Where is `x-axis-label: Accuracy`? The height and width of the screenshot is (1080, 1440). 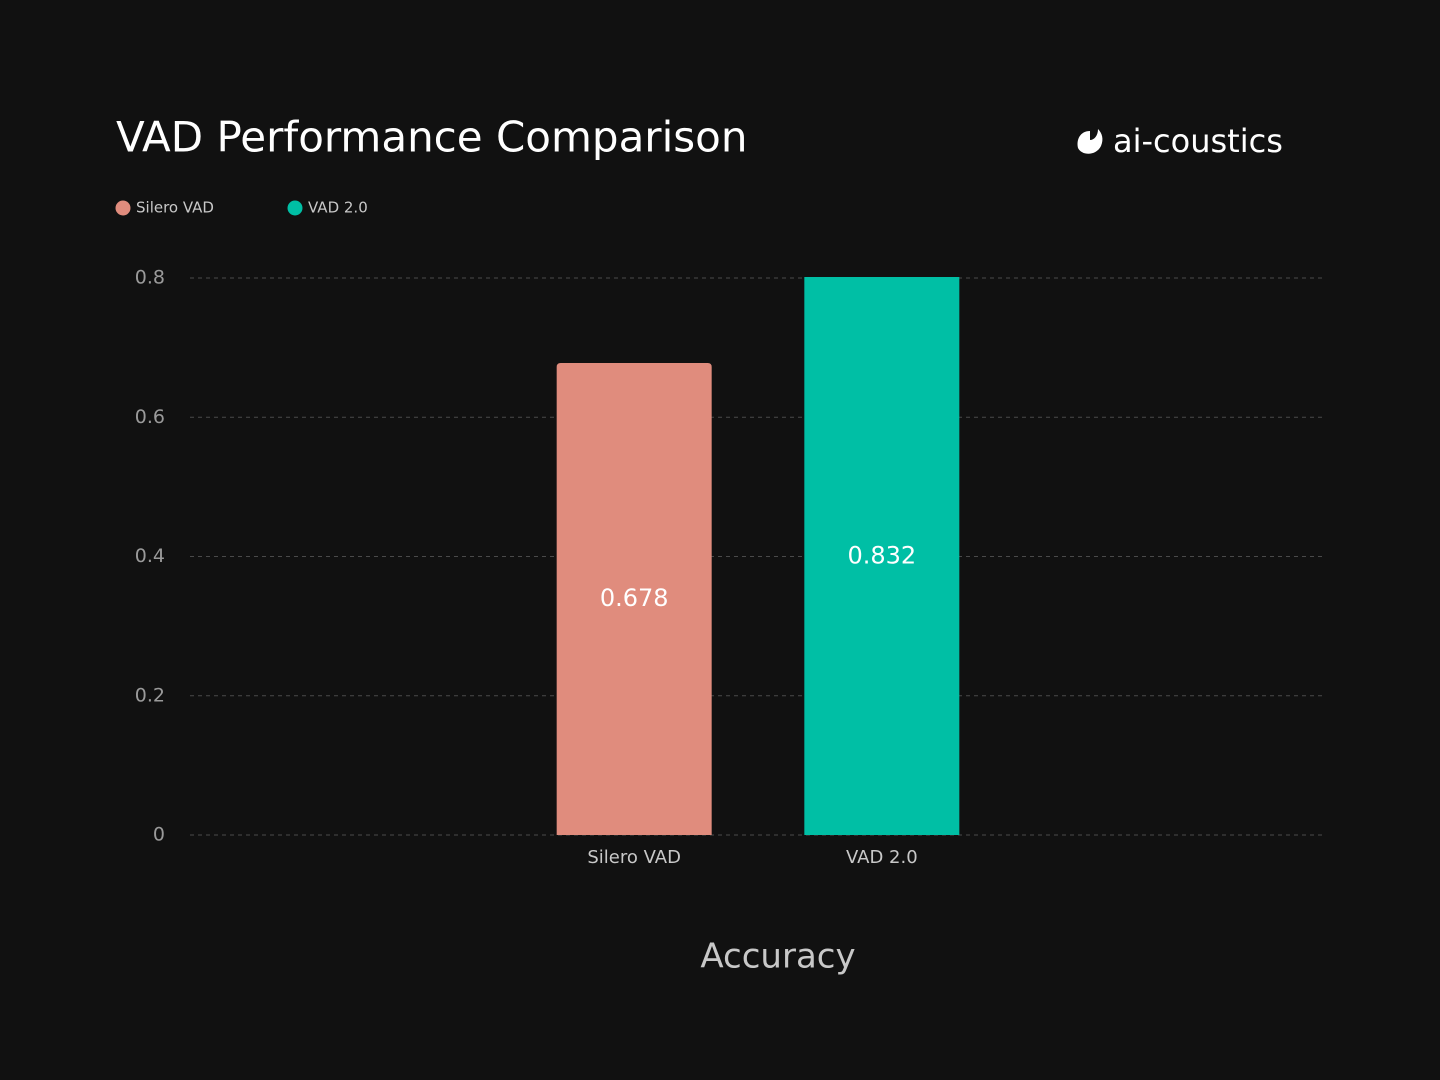
x-axis-label: Accuracy is located at coordinates (777, 957).